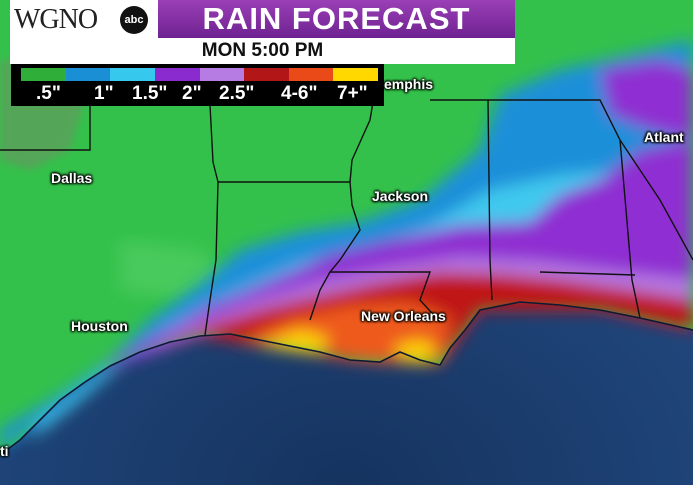 This screenshot has height=485, width=693. Describe the element at coordinates (4, 451) in the screenshot. I see `city-label-corpus-christi: ti` at that location.